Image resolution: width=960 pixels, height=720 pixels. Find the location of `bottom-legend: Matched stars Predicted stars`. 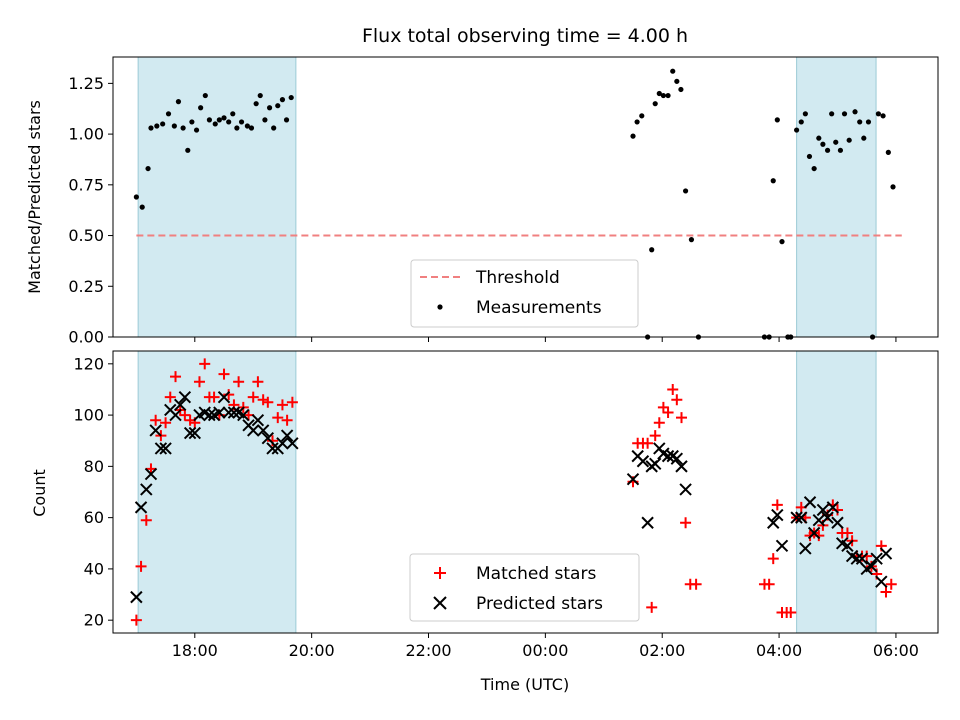

bottom-legend: Matched stars Predicted stars is located at coordinates (524, 587).